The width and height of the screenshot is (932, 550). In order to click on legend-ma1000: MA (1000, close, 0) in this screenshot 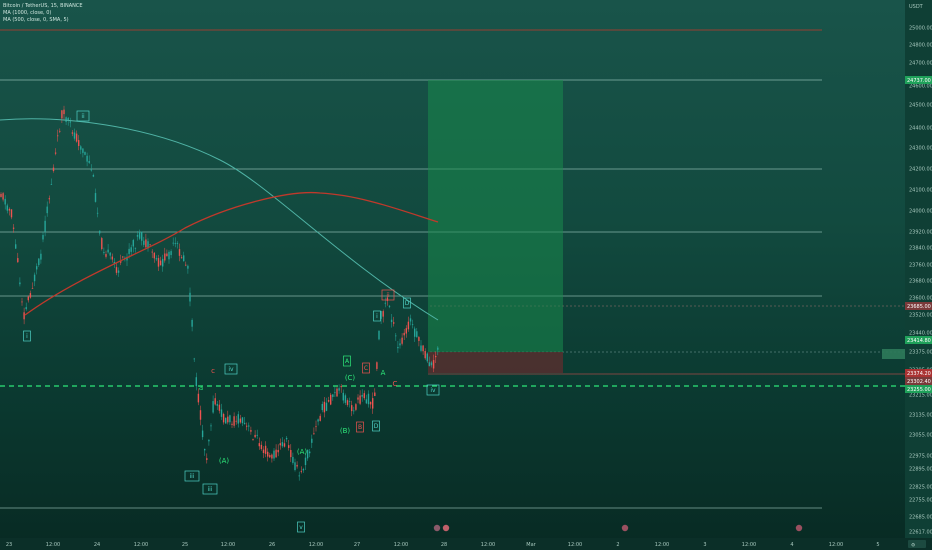, I will do `click(27, 13)`.